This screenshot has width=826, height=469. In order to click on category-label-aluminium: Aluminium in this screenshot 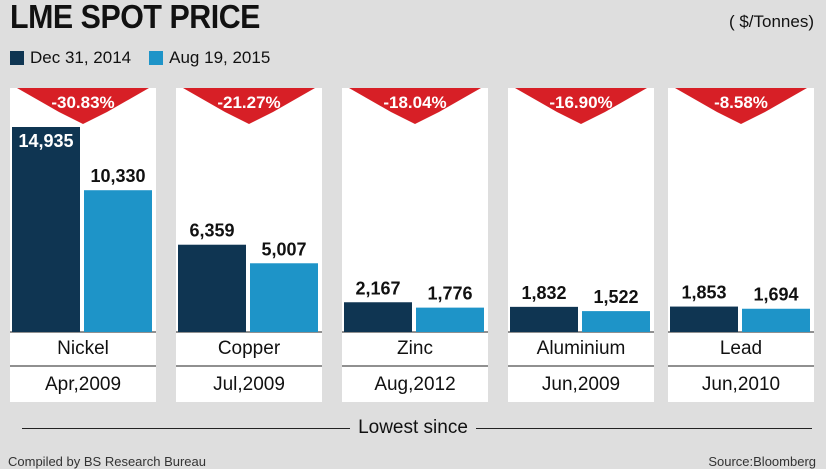, I will do `click(581, 348)`.